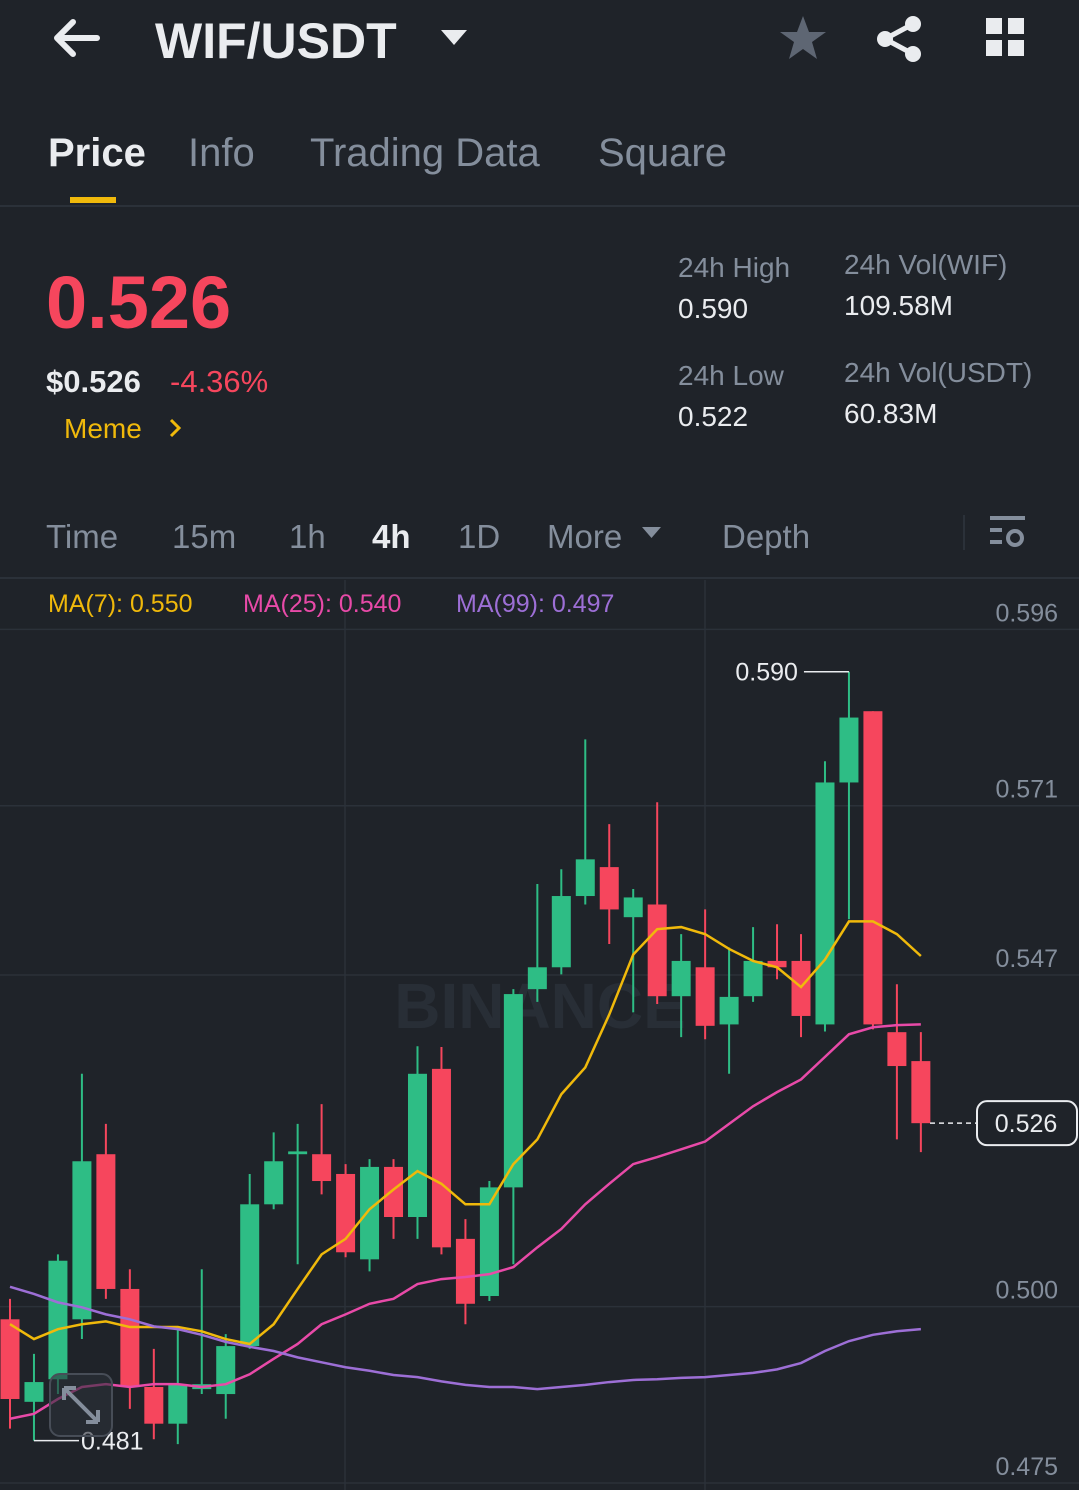  I want to click on interval-tab: Depth, so click(766, 536).